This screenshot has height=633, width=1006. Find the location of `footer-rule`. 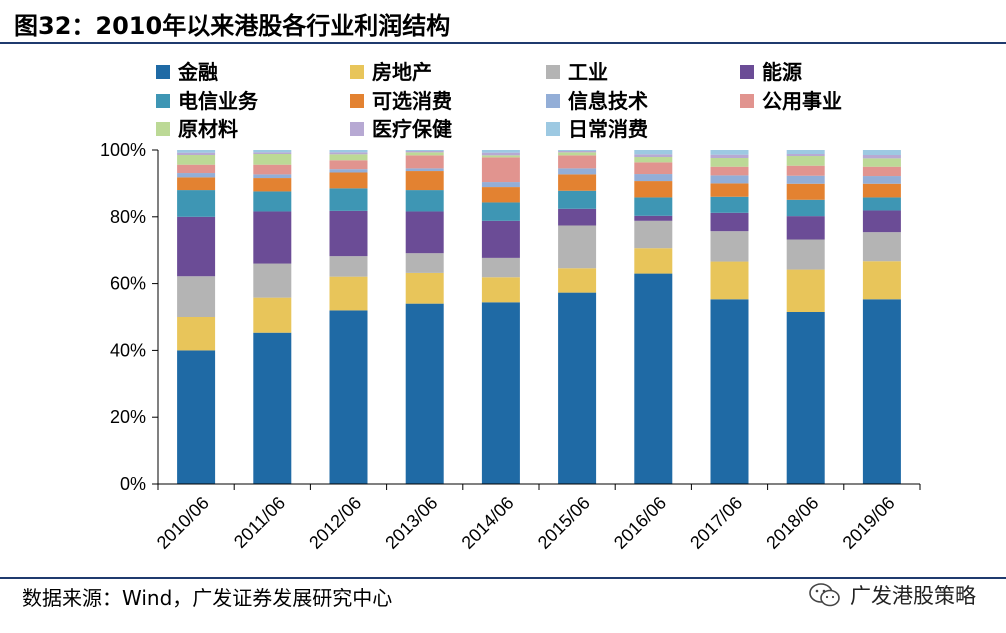

footer-rule is located at coordinates (503, 578).